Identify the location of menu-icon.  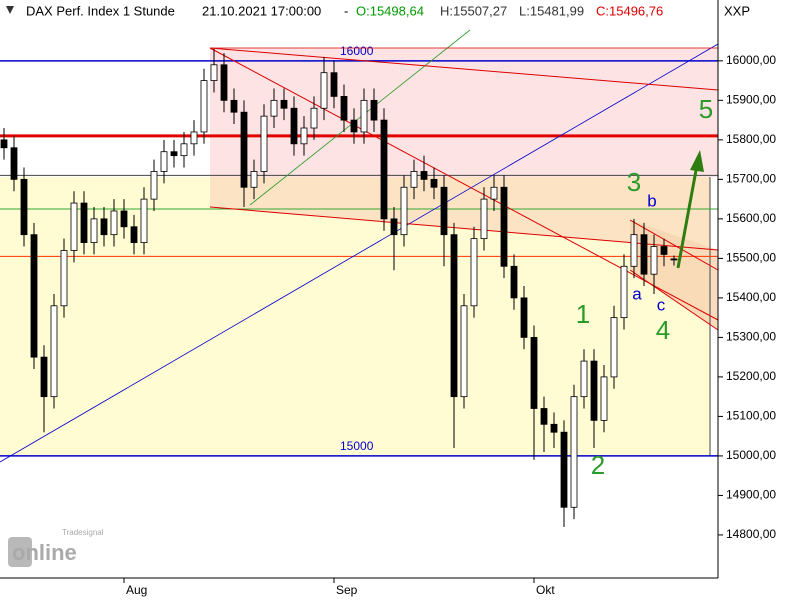
(10, 10).